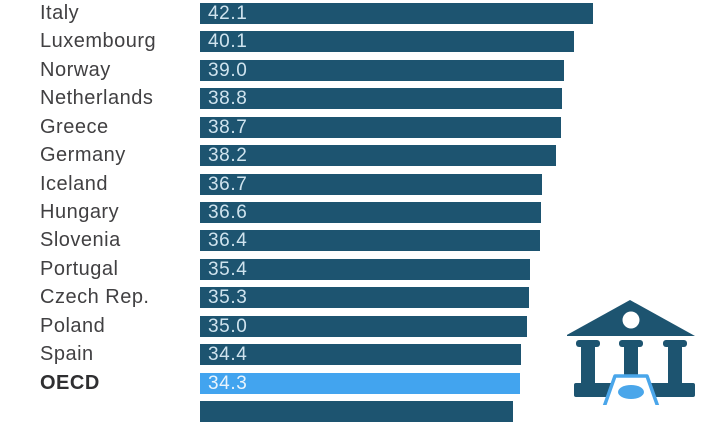  I want to click on bar: 36.6, so click(371, 212).